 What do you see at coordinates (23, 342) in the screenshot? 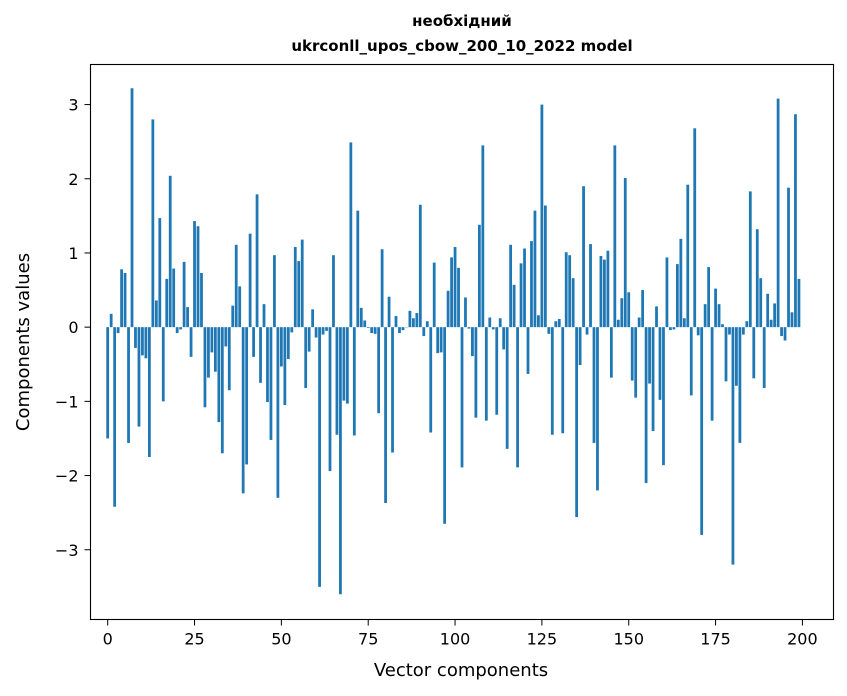
I see `y-axis-label: Components values` at bounding box center [23, 342].